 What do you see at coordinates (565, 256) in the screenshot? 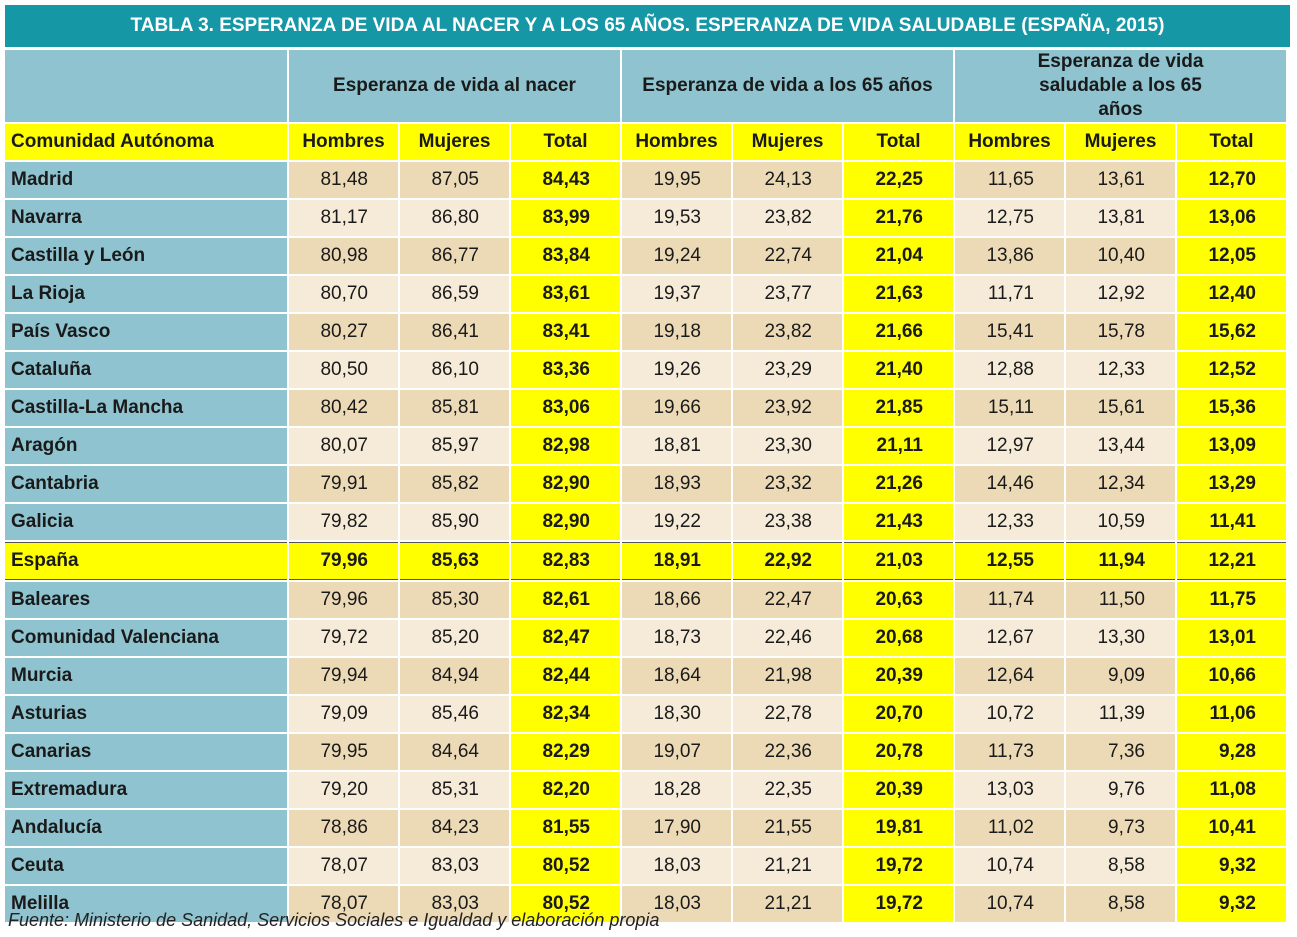
I see `total-cell: 83,84` at bounding box center [565, 256].